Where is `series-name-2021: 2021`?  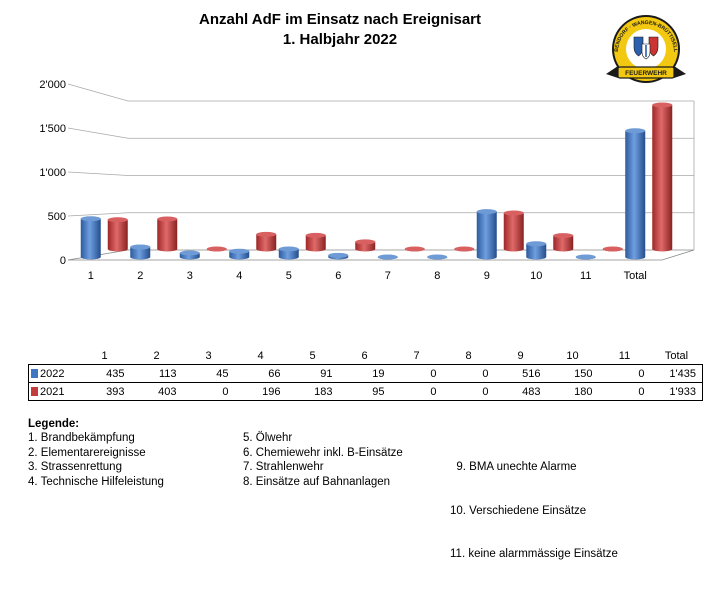 series-name-2021: 2021 is located at coordinates (52, 391).